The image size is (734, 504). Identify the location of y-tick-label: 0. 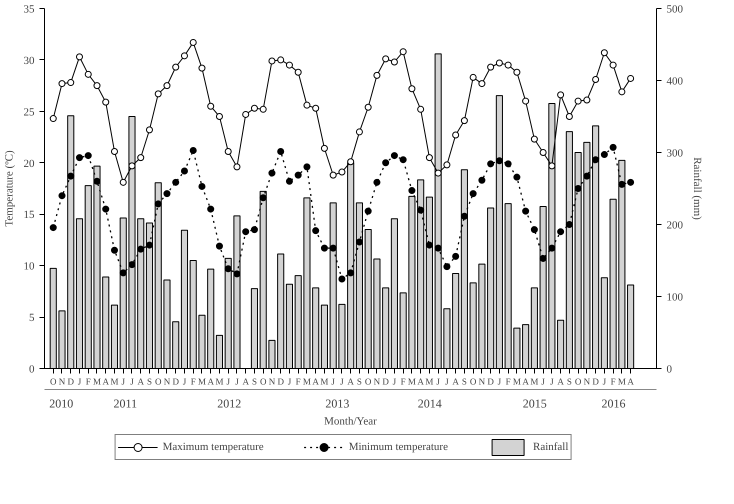
(32, 370).